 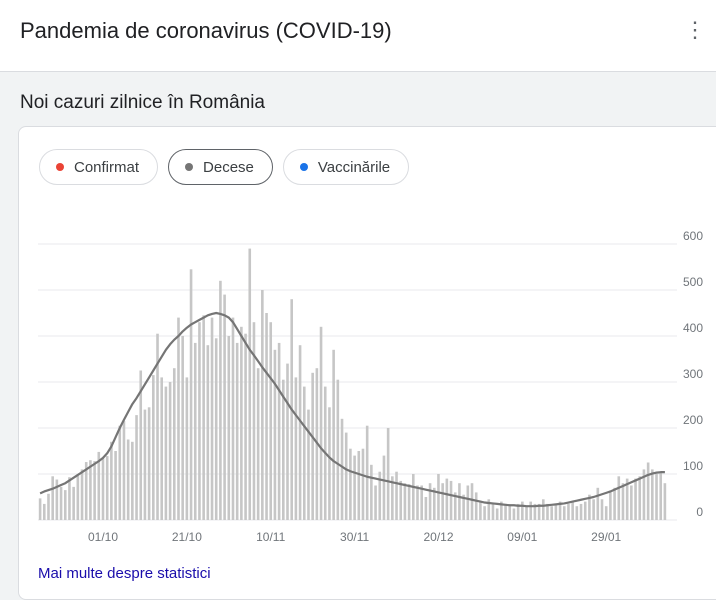 What do you see at coordinates (693, 374) in the screenshot?
I see `y-tick-label: 300` at bounding box center [693, 374].